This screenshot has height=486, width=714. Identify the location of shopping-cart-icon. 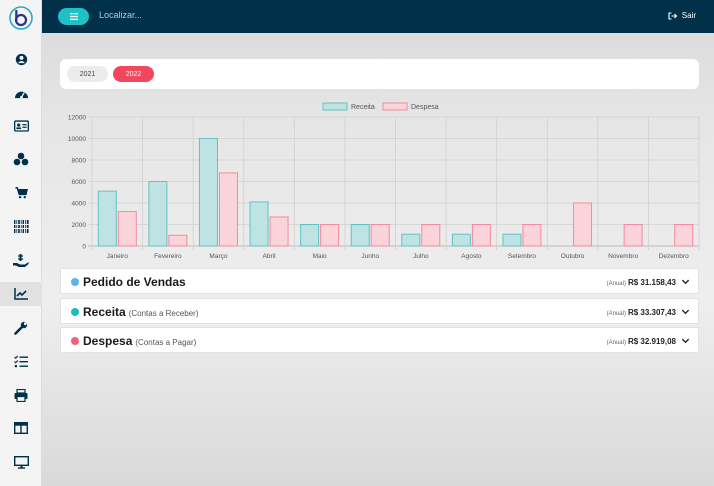
(21, 193).